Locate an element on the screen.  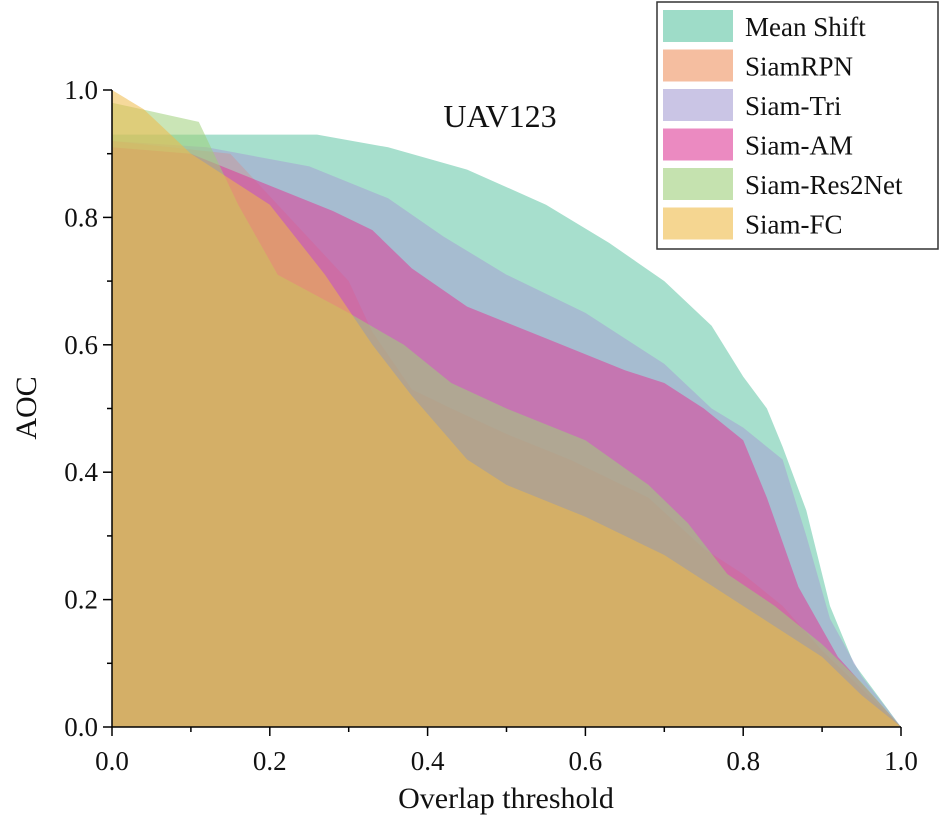
legend-label-siam-fc: Siam-FC is located at coordinates (794, 225).